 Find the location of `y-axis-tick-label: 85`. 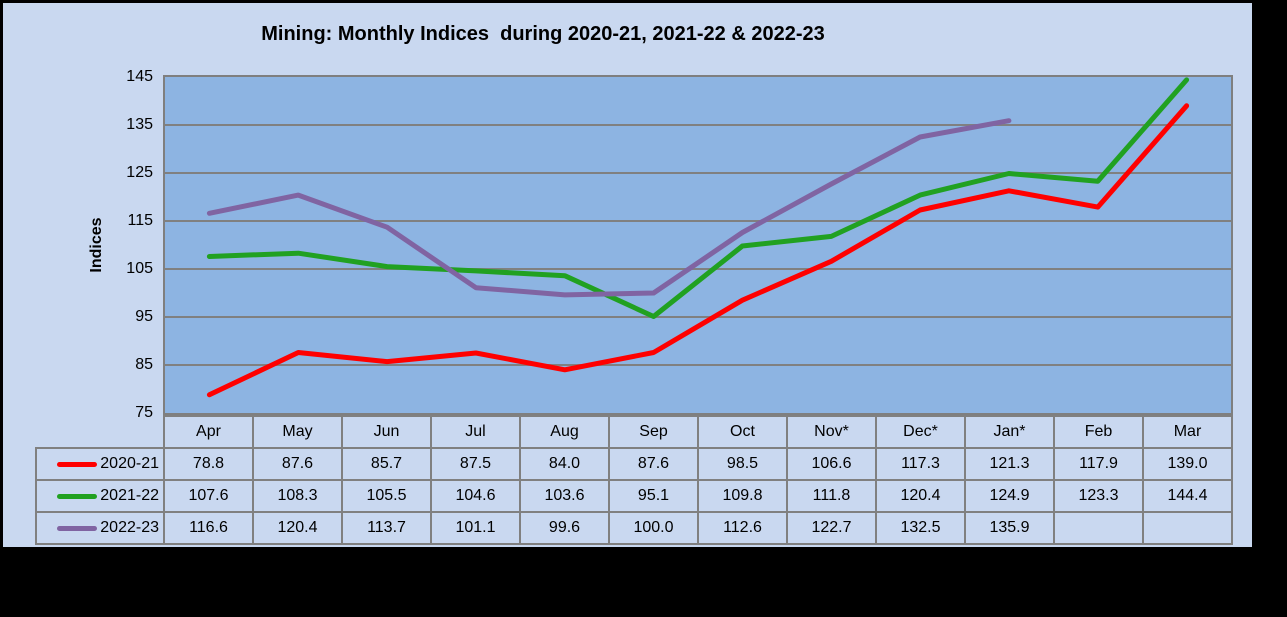

y-axis-tick-label: 85 is located at coordinates (144, 364).